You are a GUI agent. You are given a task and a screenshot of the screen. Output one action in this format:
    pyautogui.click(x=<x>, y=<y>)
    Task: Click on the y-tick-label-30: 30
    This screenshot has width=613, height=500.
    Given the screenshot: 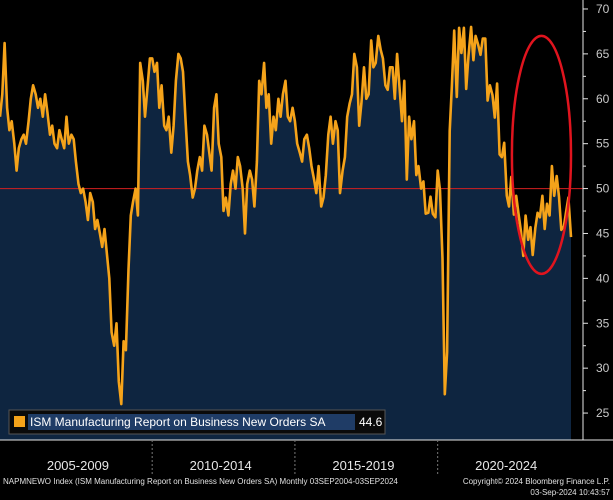 What is the action you would take?
    pyautogui.click(x=603, y=368)
    